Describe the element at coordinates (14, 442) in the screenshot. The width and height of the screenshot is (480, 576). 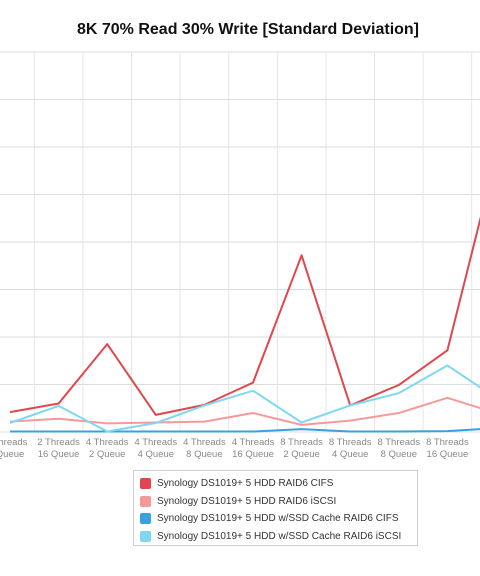
I see `x-tick-label: Threads` at that location.